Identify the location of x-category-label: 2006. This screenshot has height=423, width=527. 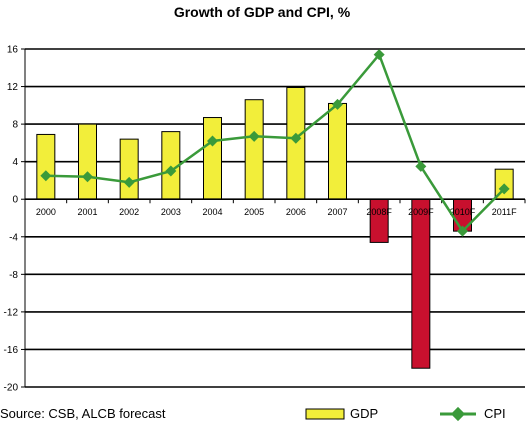
(296, 212).